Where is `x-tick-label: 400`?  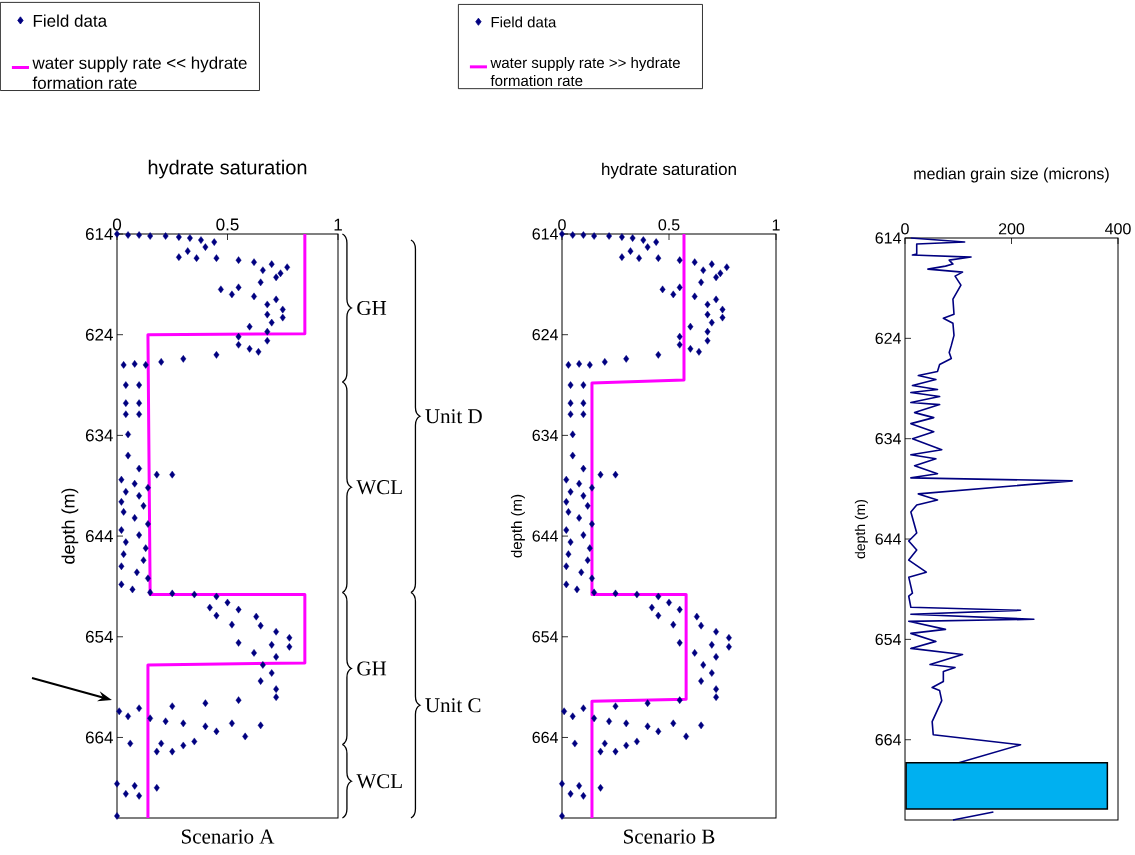 x-tick-label: 400 is located at coordinates (1118, 229).